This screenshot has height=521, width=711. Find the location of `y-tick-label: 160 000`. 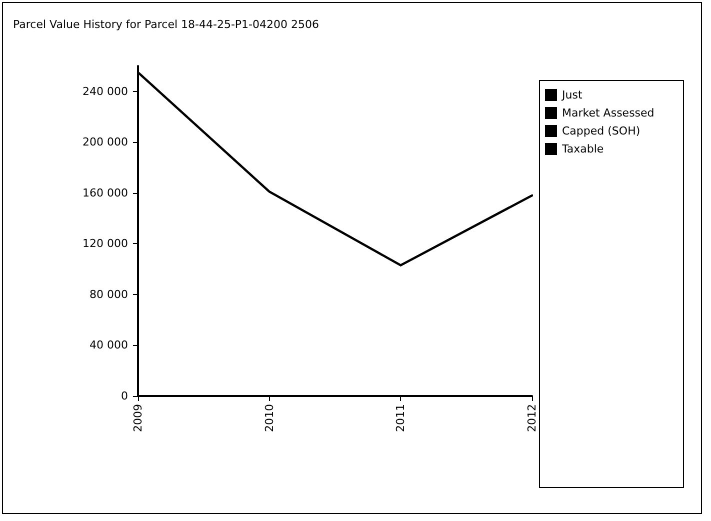

y-tick-label: 160 000 is located at coordinates (105, 193).